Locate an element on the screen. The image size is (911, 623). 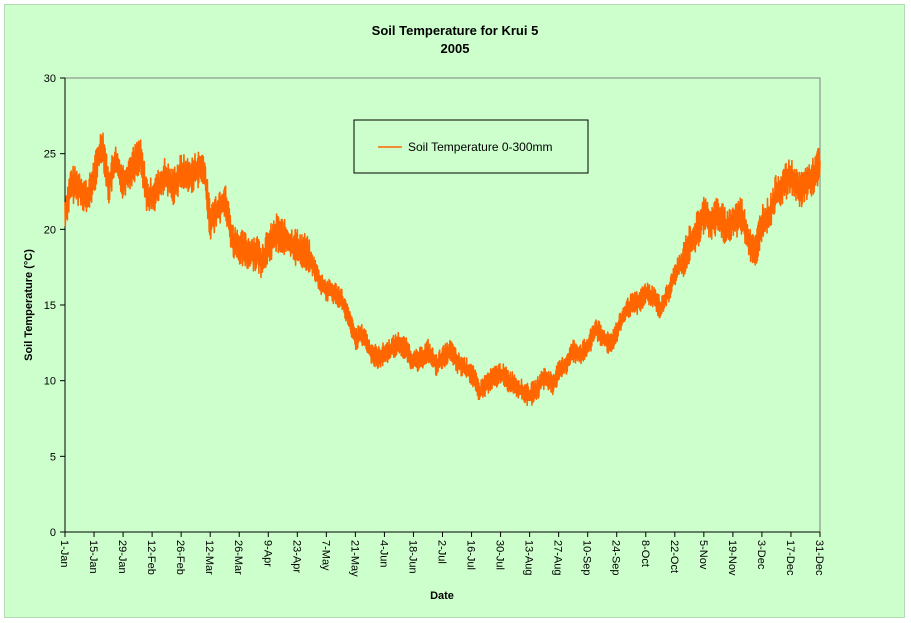
x-tick-label: 21-May is located at coordinates (354, 558).